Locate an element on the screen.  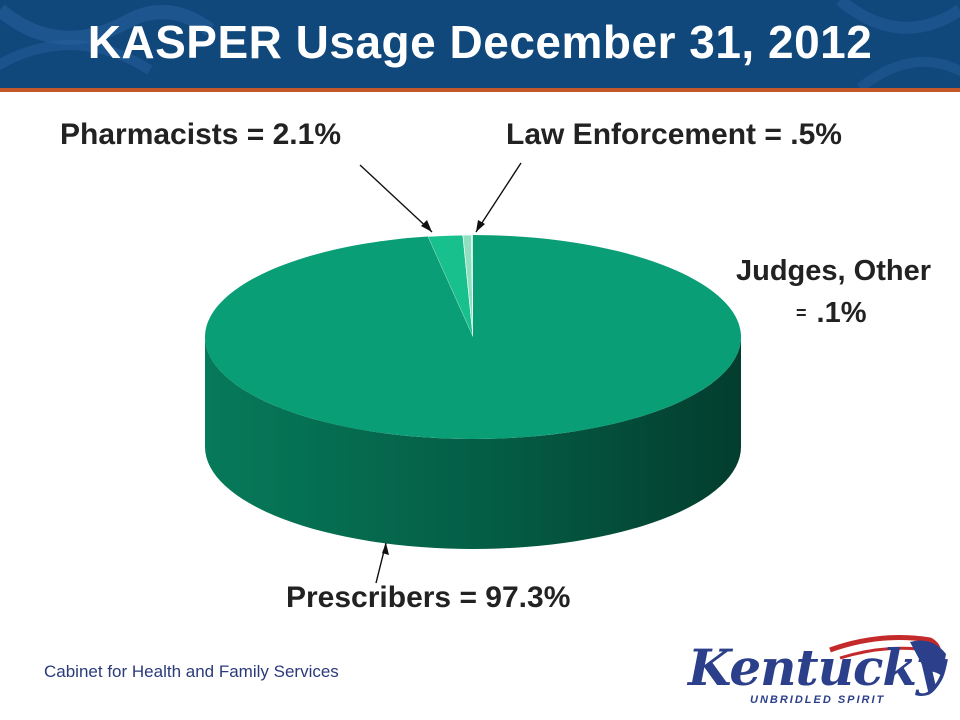
law-enforcement-label: Law Enforcement = .5% is located at coordinates (674, 134).